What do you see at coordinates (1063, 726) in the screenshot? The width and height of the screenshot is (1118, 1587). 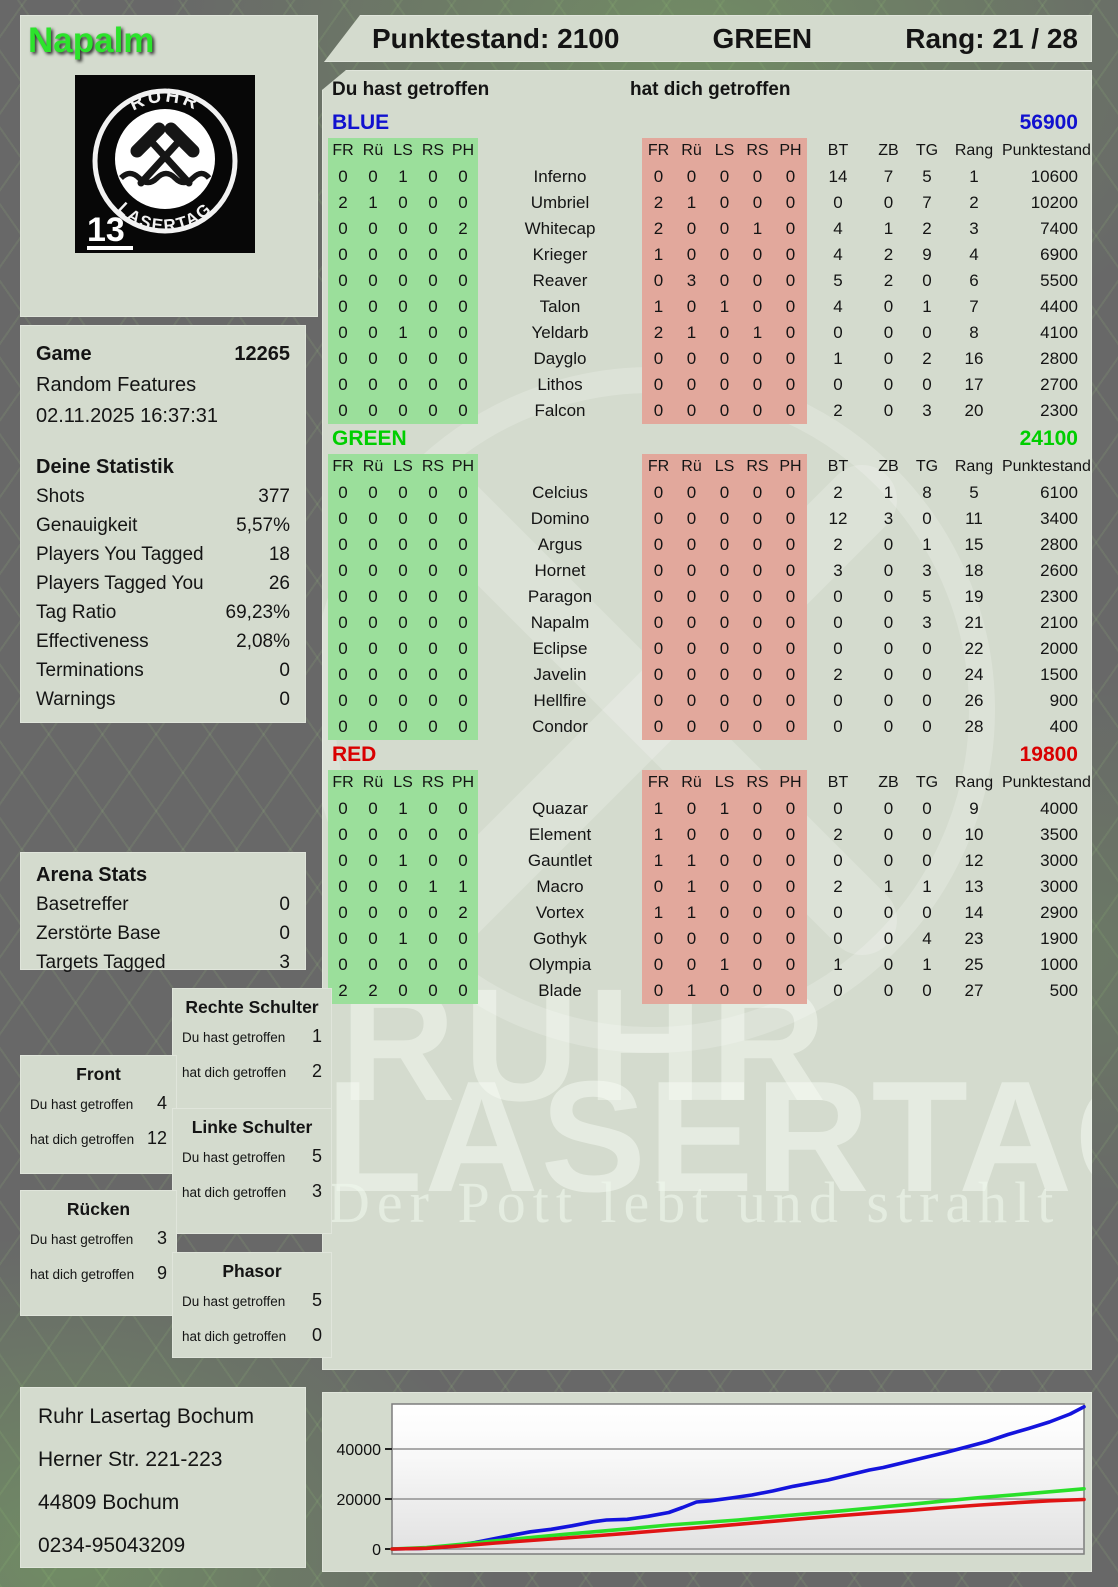 I see `points-cell: 400` at bounding box center [1063, 726].